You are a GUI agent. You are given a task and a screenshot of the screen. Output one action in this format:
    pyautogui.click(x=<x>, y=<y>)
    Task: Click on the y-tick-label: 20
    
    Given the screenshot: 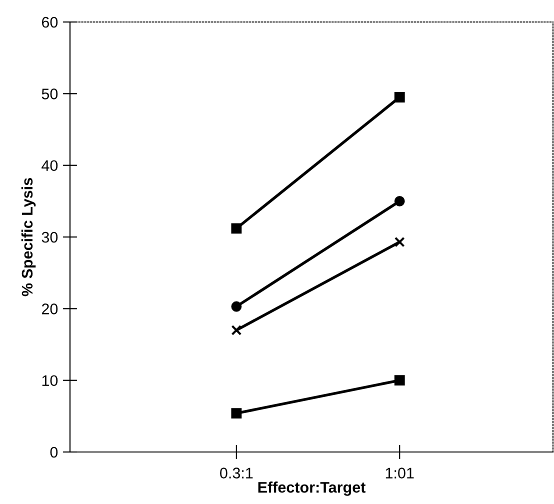 What is the action you would take?
    pyautogui.click(x=50, y=309)
    